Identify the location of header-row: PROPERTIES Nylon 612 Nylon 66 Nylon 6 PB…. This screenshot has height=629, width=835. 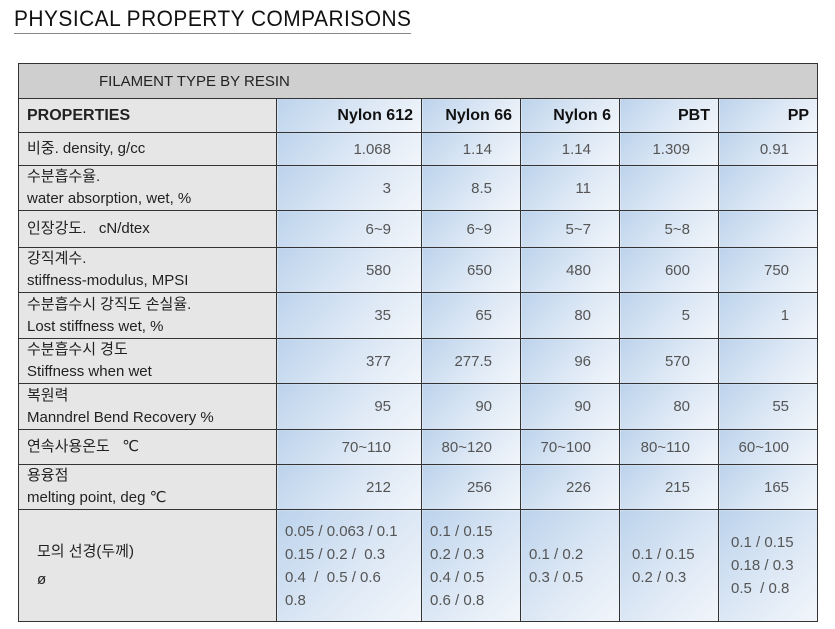
(418, 115).